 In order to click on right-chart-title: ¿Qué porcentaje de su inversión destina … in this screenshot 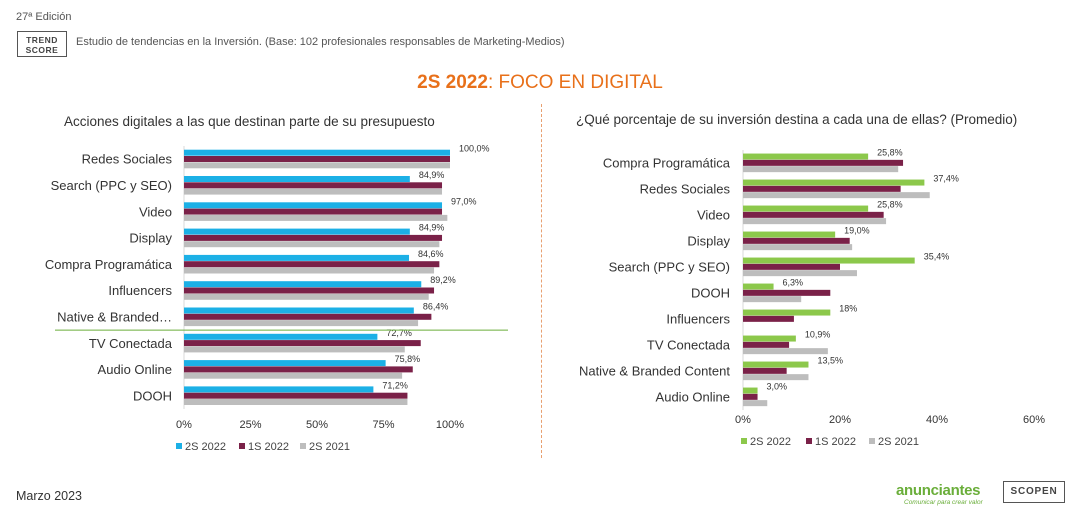, I will do `click(797, 119)`.